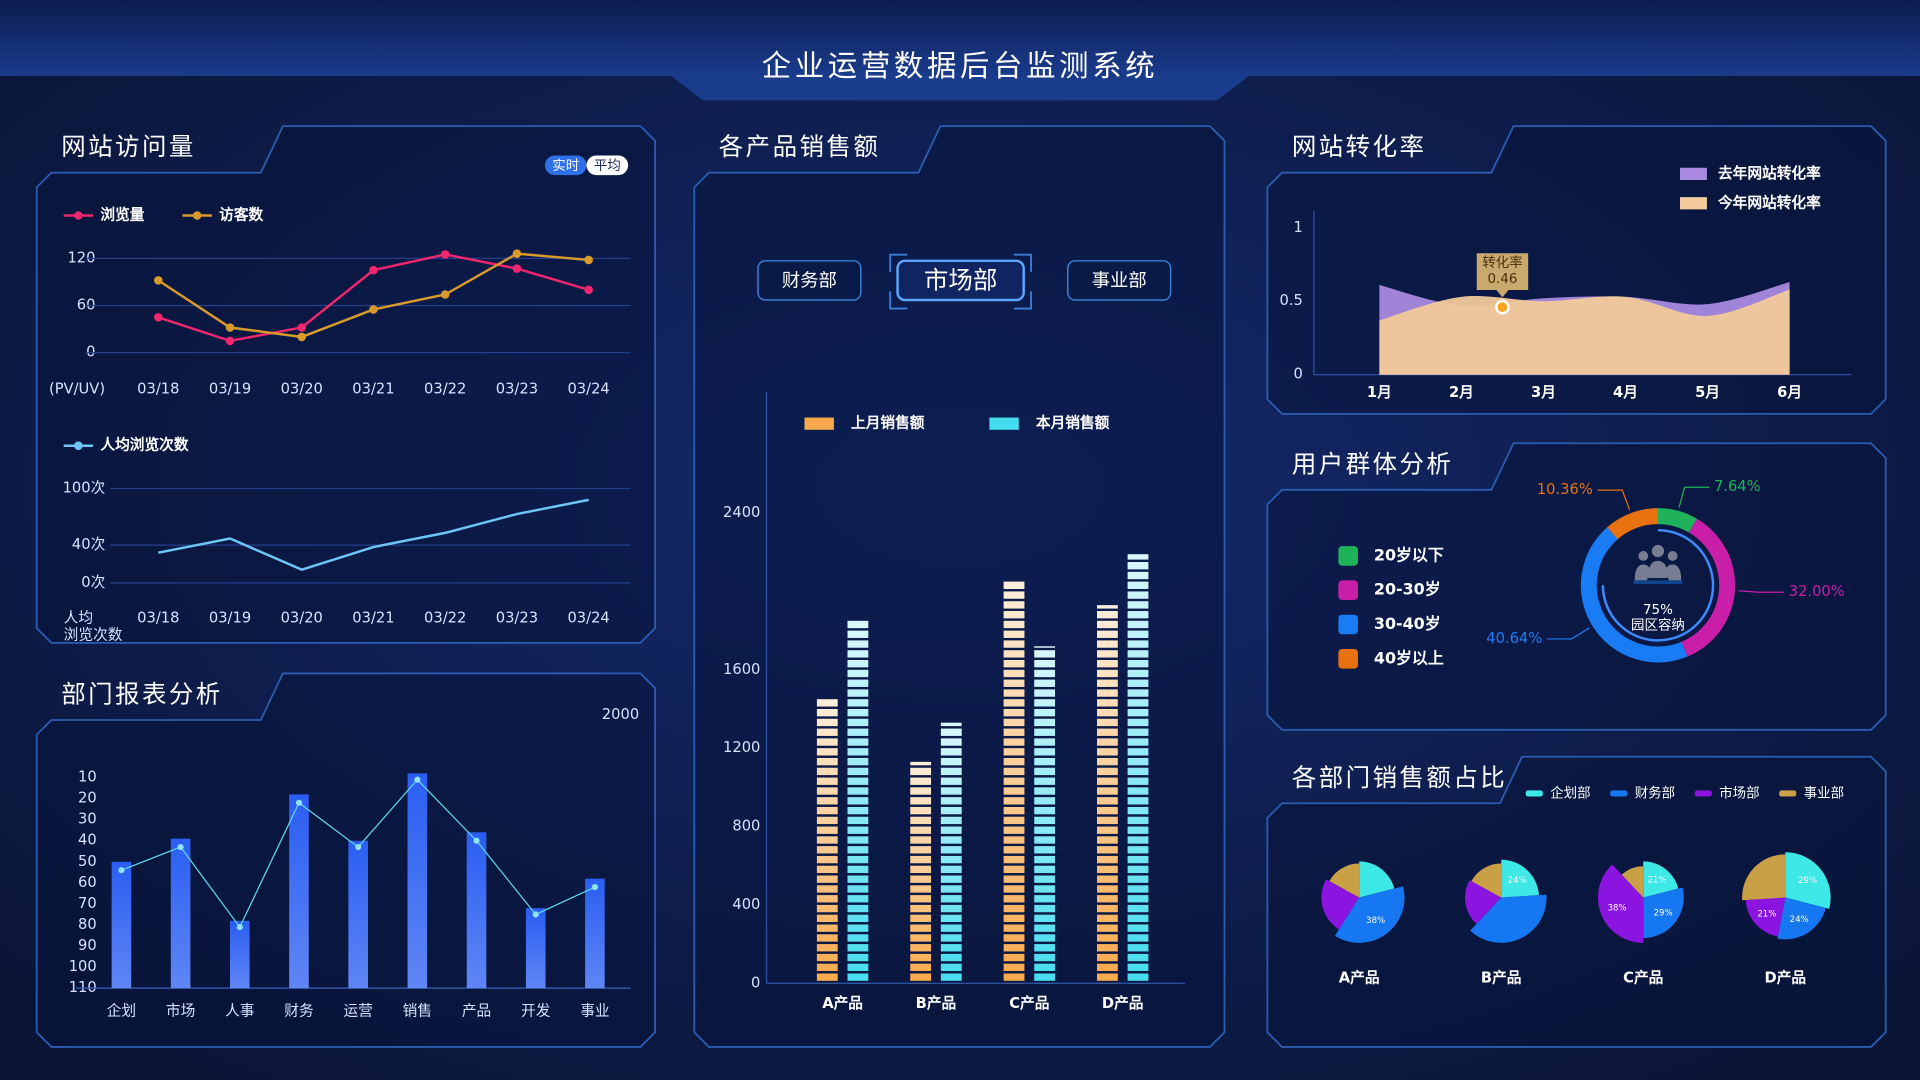  What do you see at coordinates (241, 215) in the screenshot?
I see `legend-label: 访客数` at bounding box center [241, 215].